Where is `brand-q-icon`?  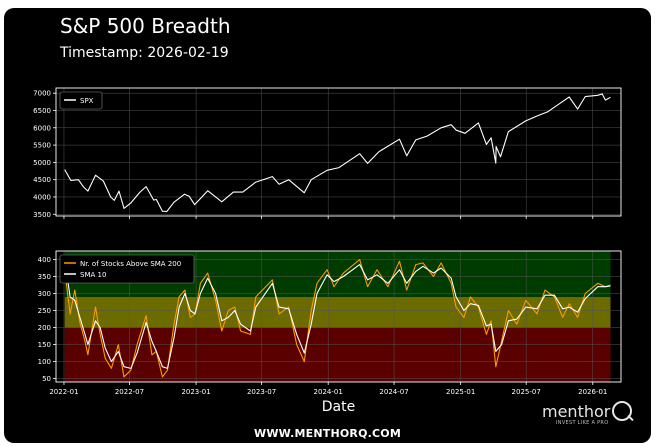
brand-q-icon is located at coordinates (622, 411).